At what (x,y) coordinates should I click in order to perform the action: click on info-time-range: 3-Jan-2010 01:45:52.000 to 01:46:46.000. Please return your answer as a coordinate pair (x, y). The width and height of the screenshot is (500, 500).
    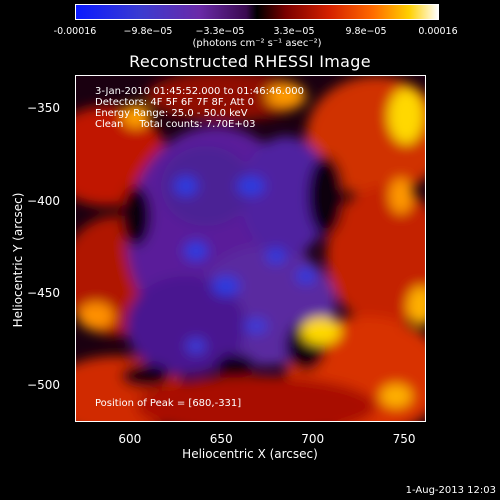
    Looking at the image, I should click on (199, 91).